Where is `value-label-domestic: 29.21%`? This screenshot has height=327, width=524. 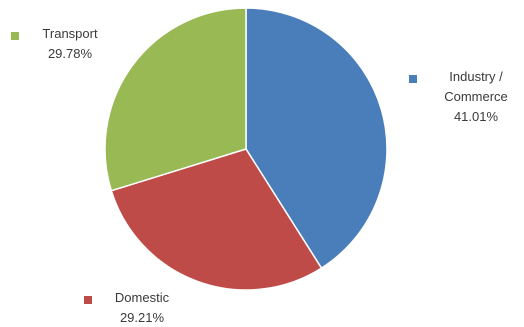 value-label-domestic: 29.21% is located at coordinates (142, 317).